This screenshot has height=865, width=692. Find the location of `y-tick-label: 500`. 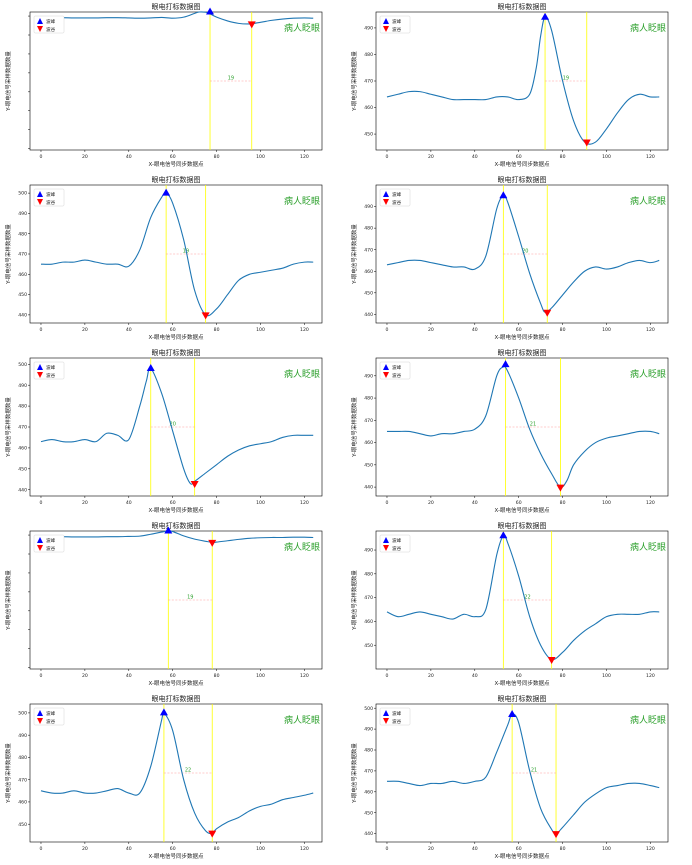

y-tick-label: 500 is located at coordinates (22, 194).